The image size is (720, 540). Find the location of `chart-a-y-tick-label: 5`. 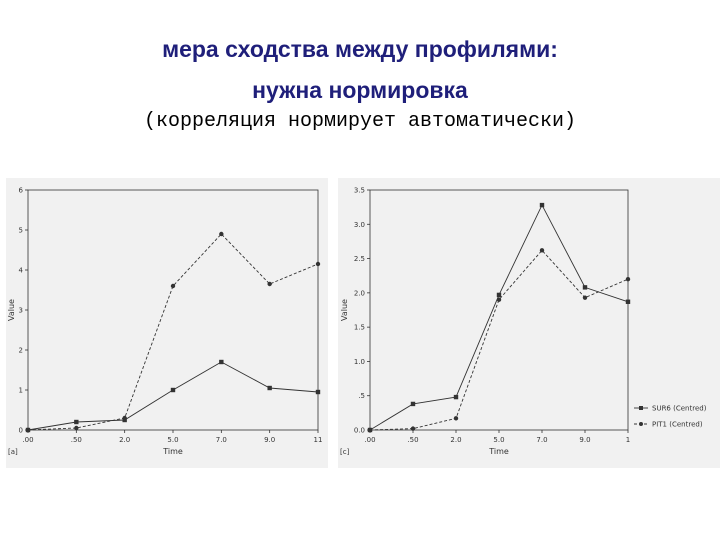

chart-a-y-tick-label: 5 is located at coordinates (21, 231).